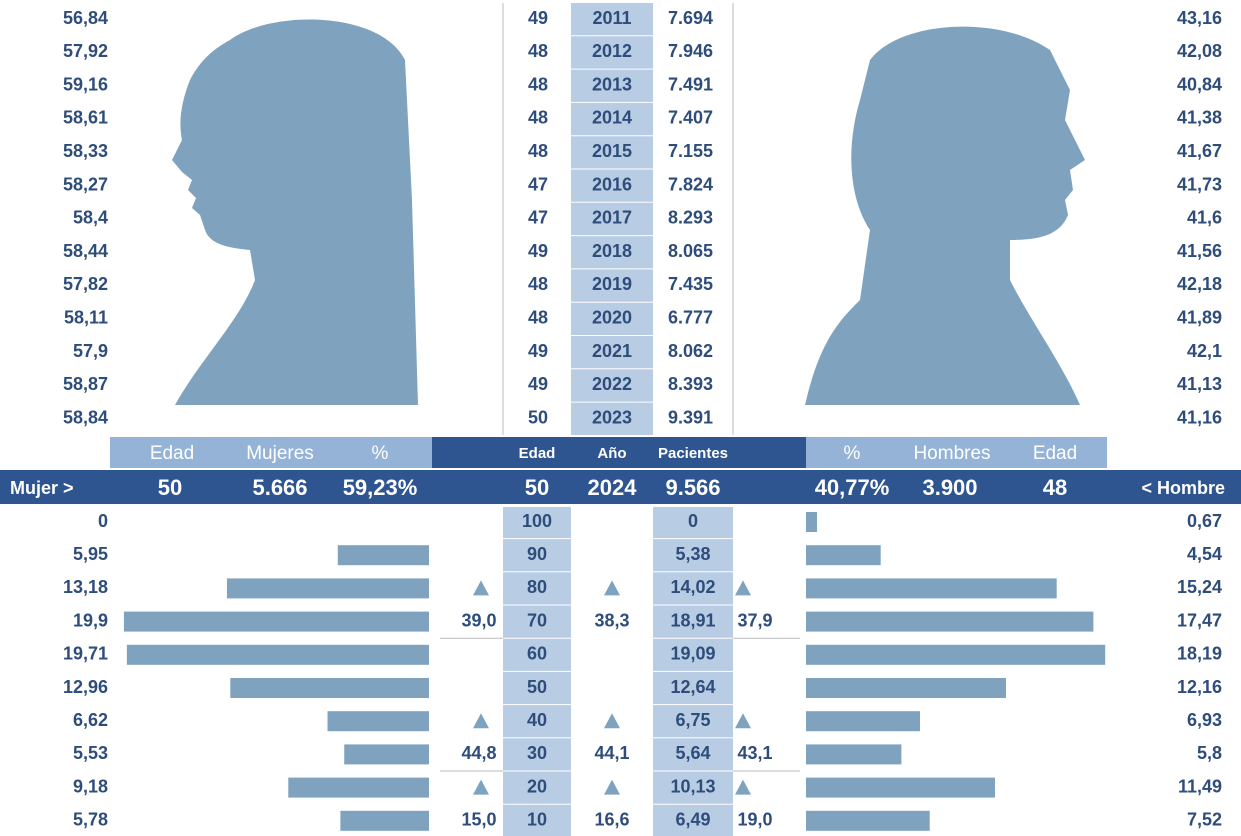 Image resolution: width=1241 pixels, height=836 pixels. What do you see at coordinates (90, 620) in the screenshot?
I see `women-pct: 19,9` at bounding box center [90, 620].